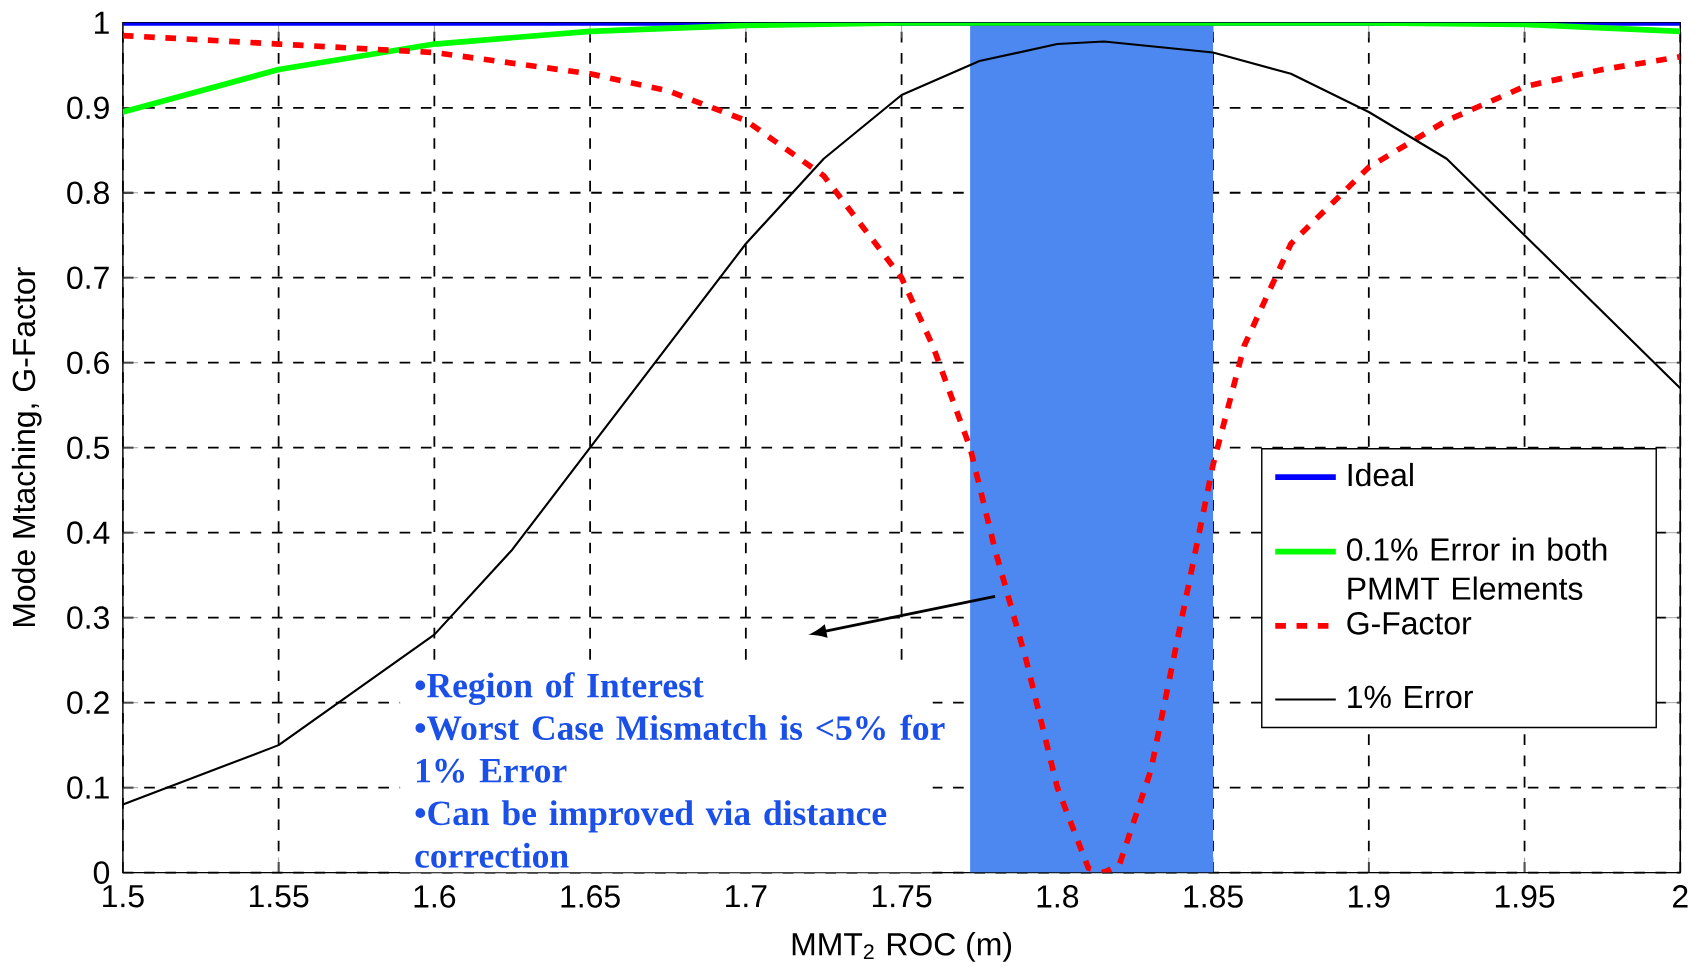 Image resolution: width=1701 pixels, height=974 pixels. Describe the element at coordinates (88, 703) in the screenshot. I see `y-tick-label: 0.2` at that location.